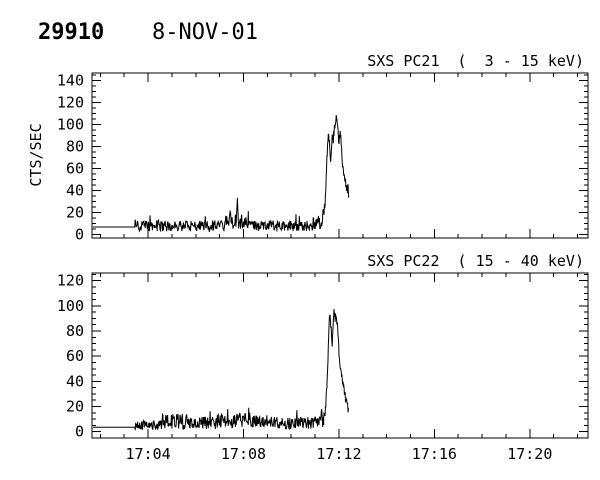 The width and height of the screenshot is (600, 480). Describe the element at coordinates (529, 454) in the screenshot. I see `x-tick-label: 17:20` at that location.